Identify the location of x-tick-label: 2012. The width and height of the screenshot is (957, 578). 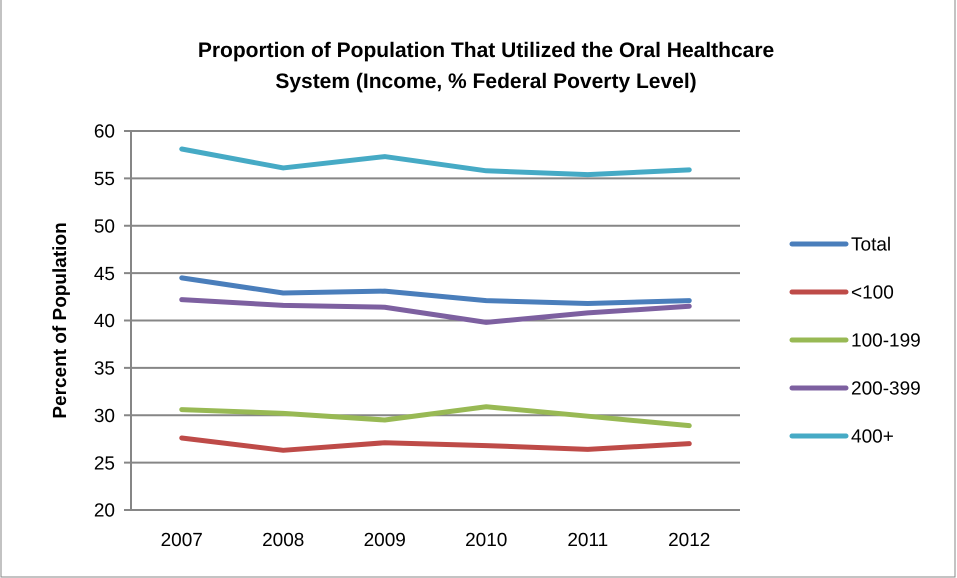
(689, 540).